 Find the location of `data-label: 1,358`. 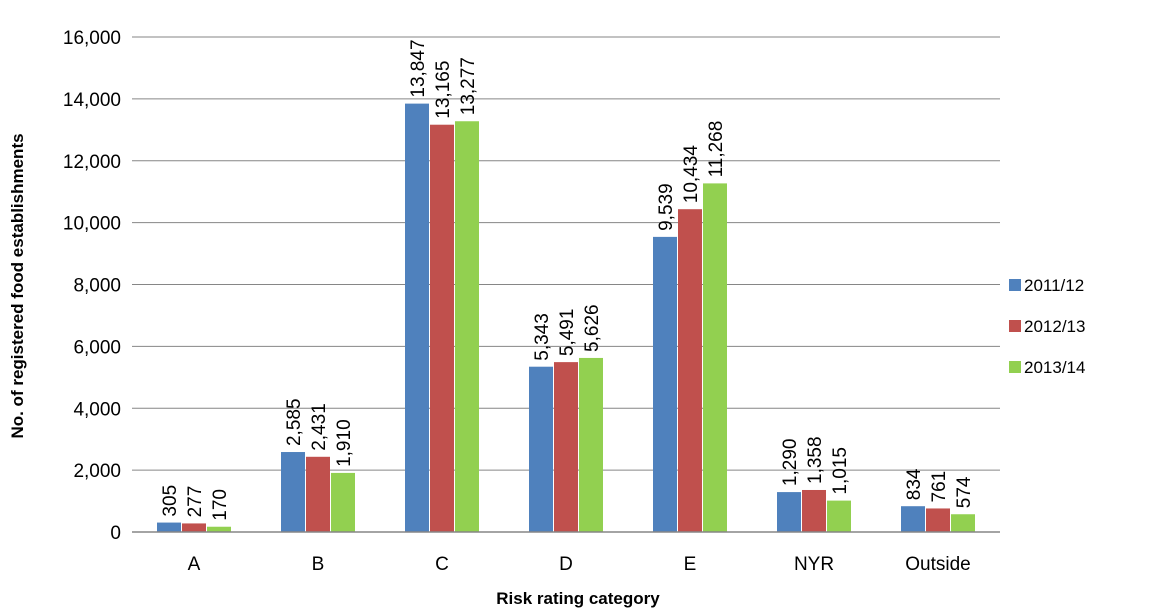

data-label: 1,358 is located at coordinates (815, 460).